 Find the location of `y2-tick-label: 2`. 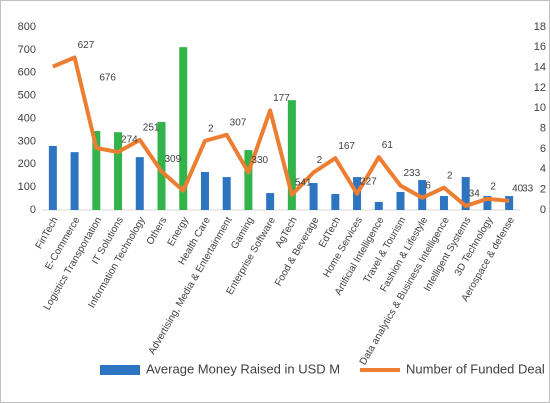

y2-tick-label: 2 is located at coordinates (543, 190).